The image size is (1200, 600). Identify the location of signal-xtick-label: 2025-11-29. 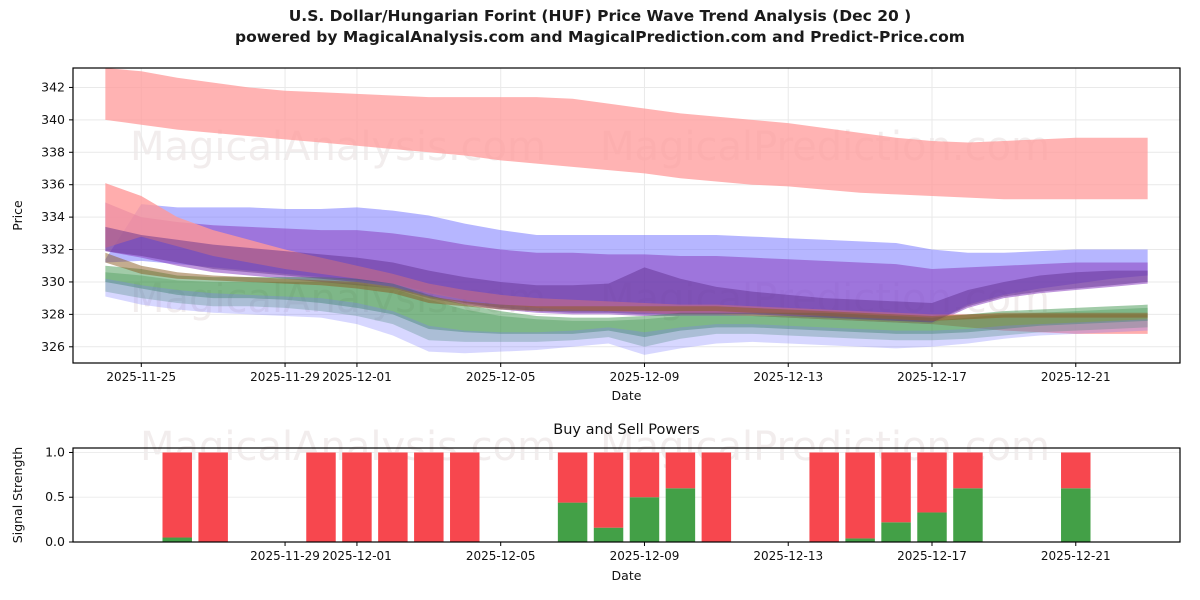
(285, 556).